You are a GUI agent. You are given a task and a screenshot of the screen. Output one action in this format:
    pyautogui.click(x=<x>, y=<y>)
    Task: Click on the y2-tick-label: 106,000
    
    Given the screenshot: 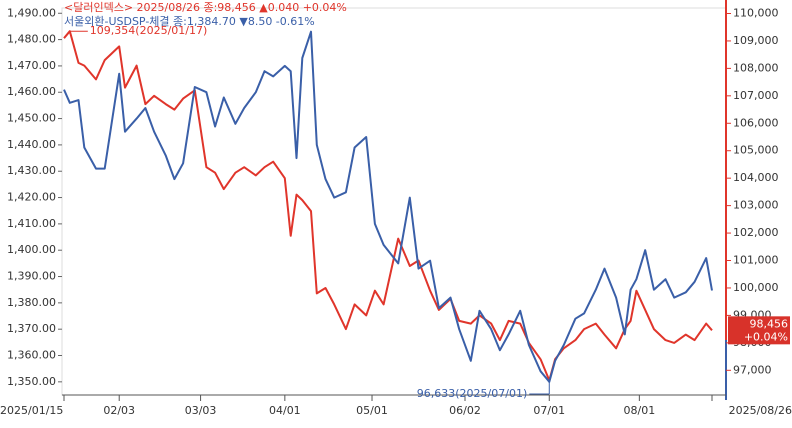 What is the action you would take?
    pyautogui.click(x=756, y=122)
    